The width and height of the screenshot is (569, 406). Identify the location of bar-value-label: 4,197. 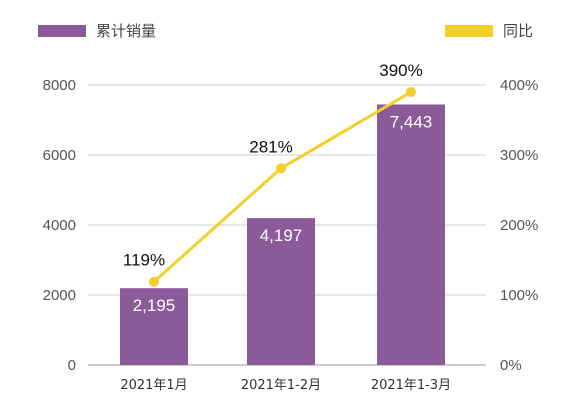
(281, 235).